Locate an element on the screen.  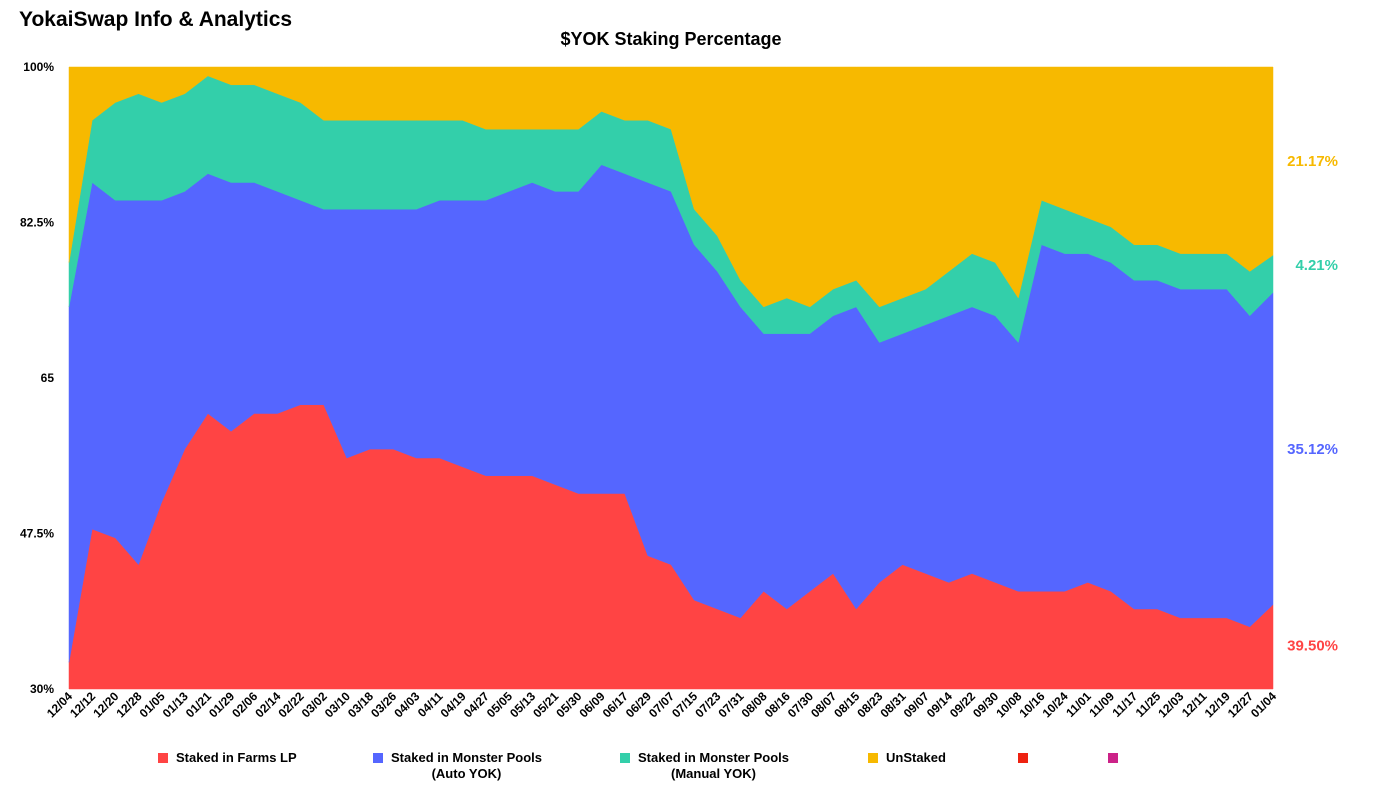
x-tick-label: 03/10 is located at coordinates (337, 704).